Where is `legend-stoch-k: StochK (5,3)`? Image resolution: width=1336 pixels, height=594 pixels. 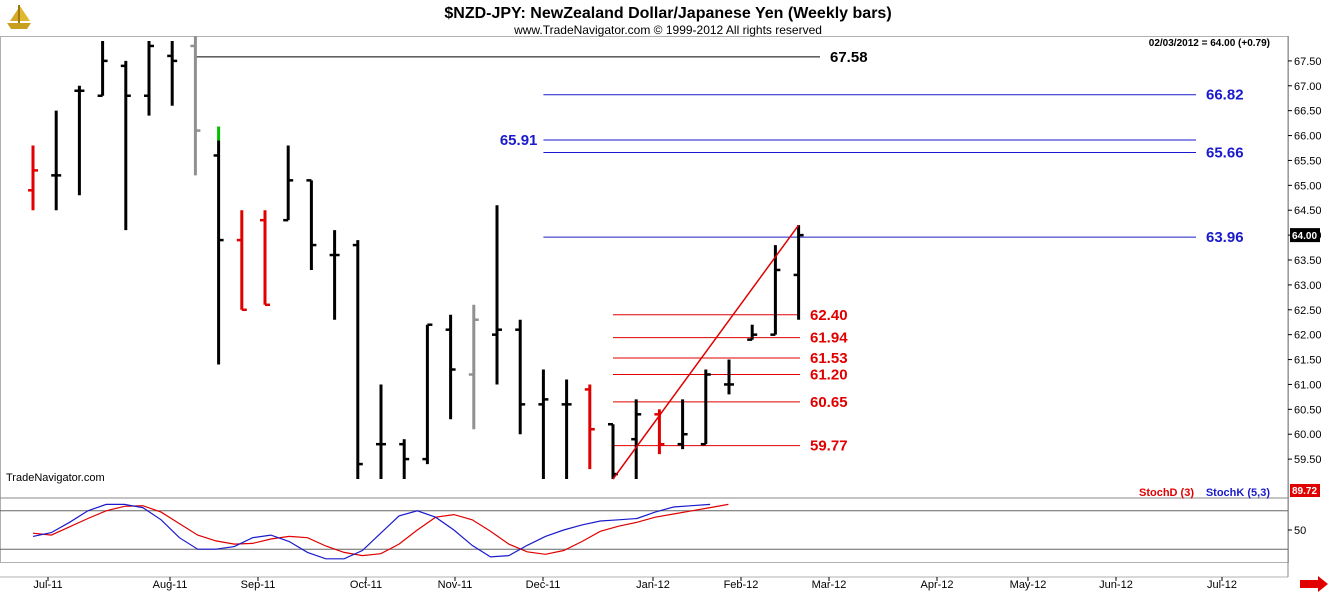 legend-stoch-k: StochK (5,3) is located at coordinates (1238, 493).